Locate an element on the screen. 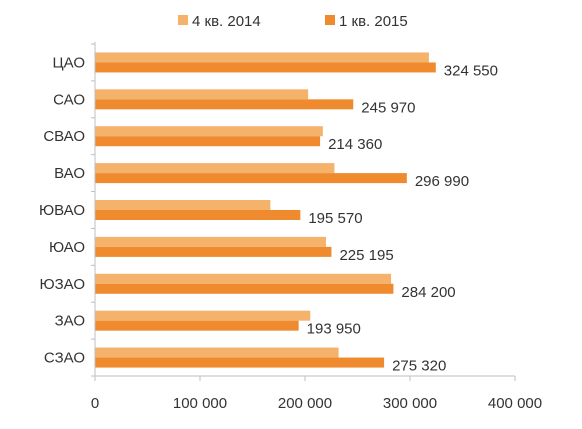  x-tick-label: 0 is located at coordinates (95, 403).